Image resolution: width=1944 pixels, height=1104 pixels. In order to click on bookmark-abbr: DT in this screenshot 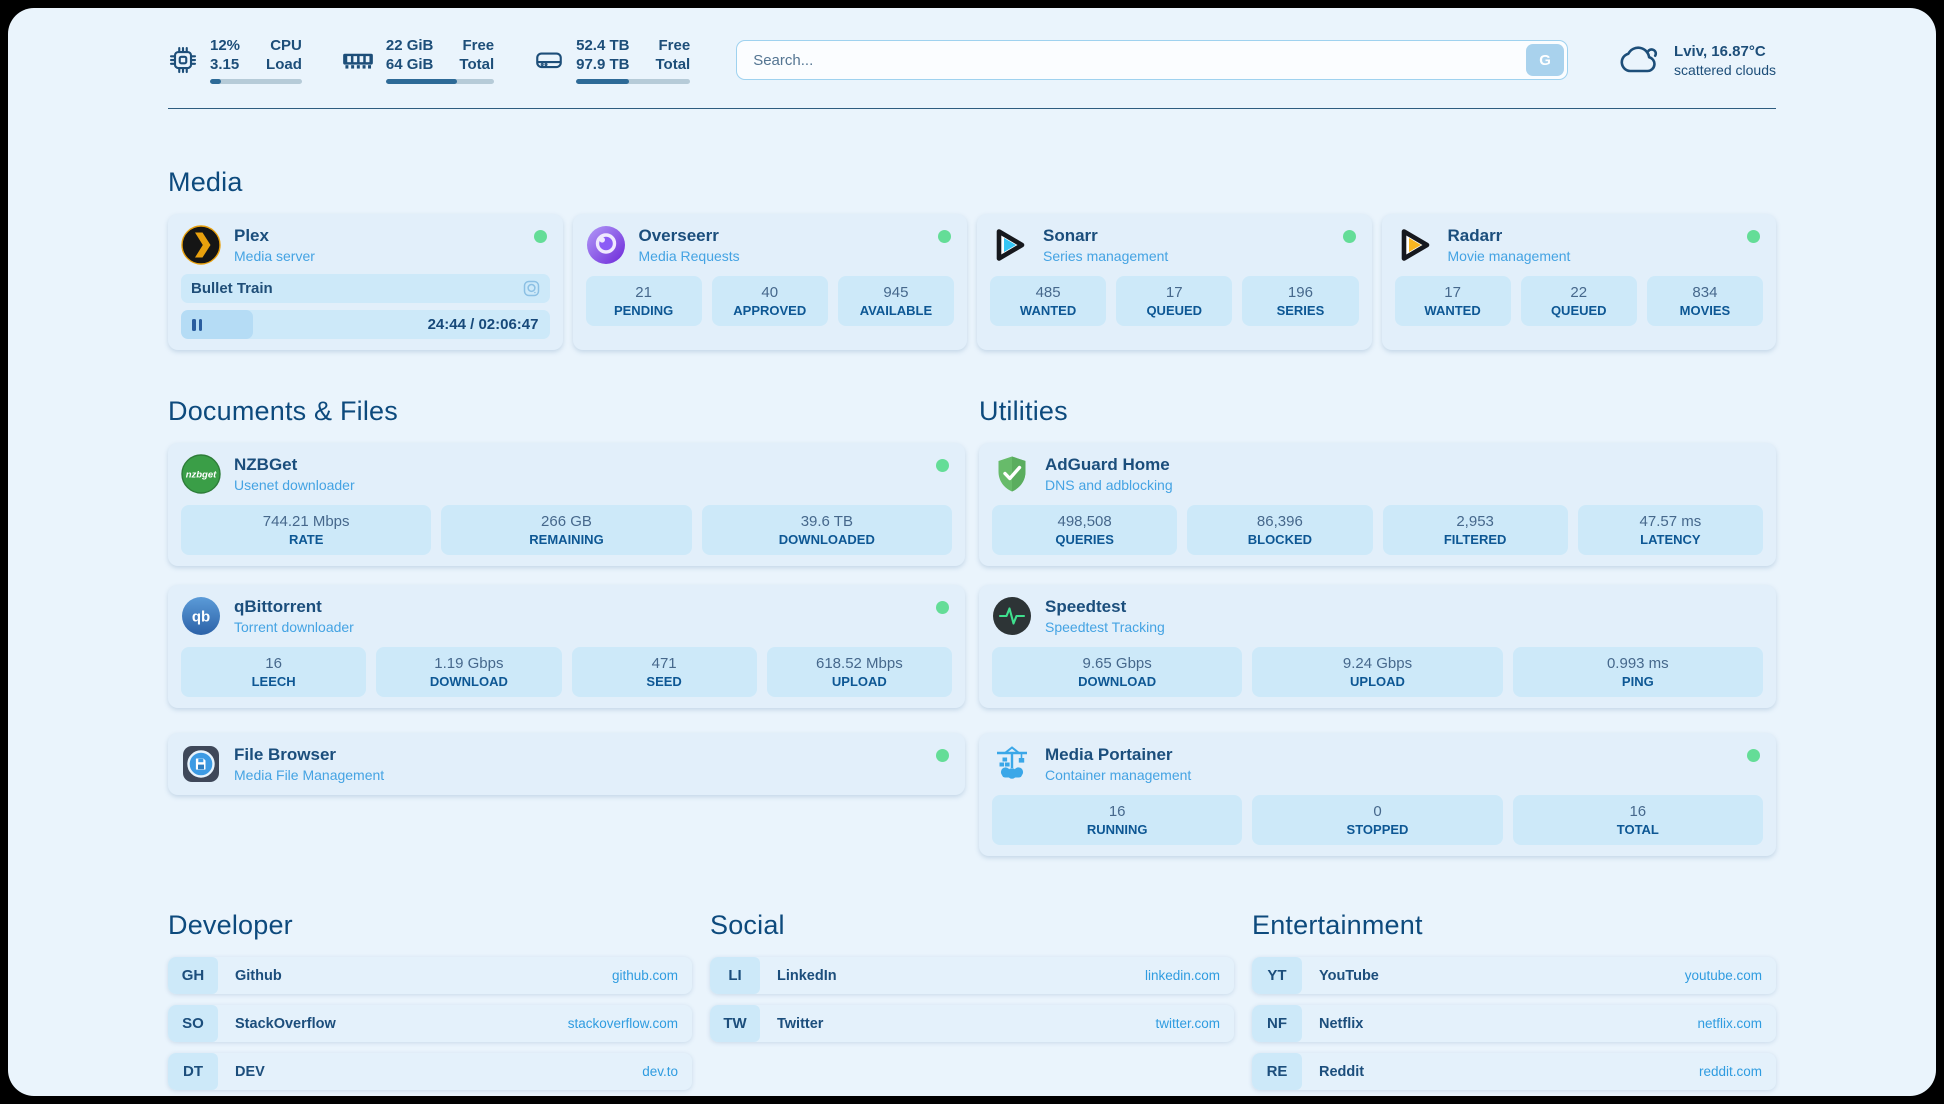, I will do `click(193, 1071)`.